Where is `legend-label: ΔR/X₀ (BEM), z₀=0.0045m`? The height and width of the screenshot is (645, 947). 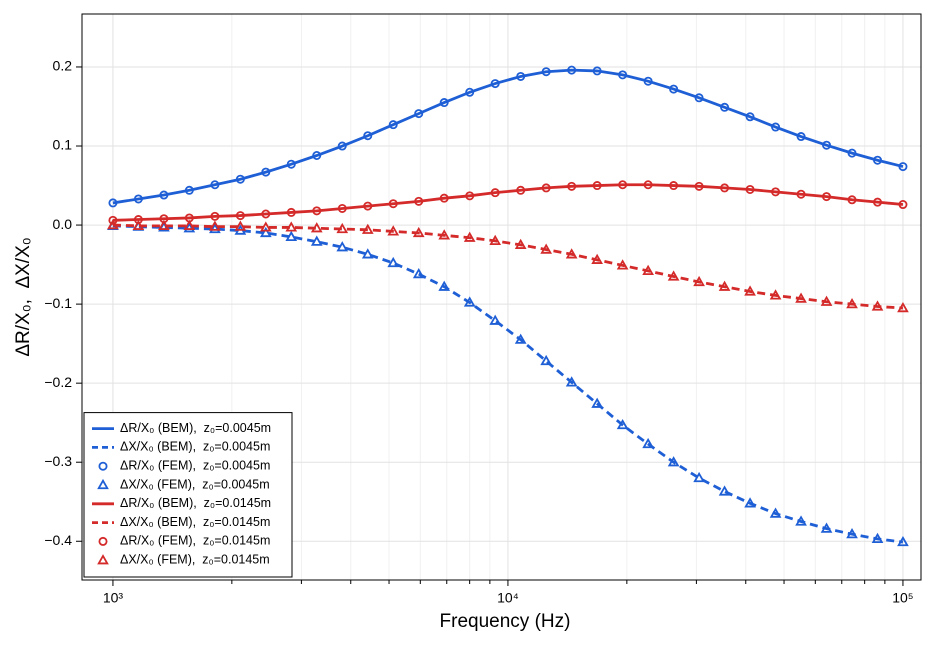
legend-label: ΔR/X₀ (BEM), z₀=0.0045m is located at coordinates (195, 428).